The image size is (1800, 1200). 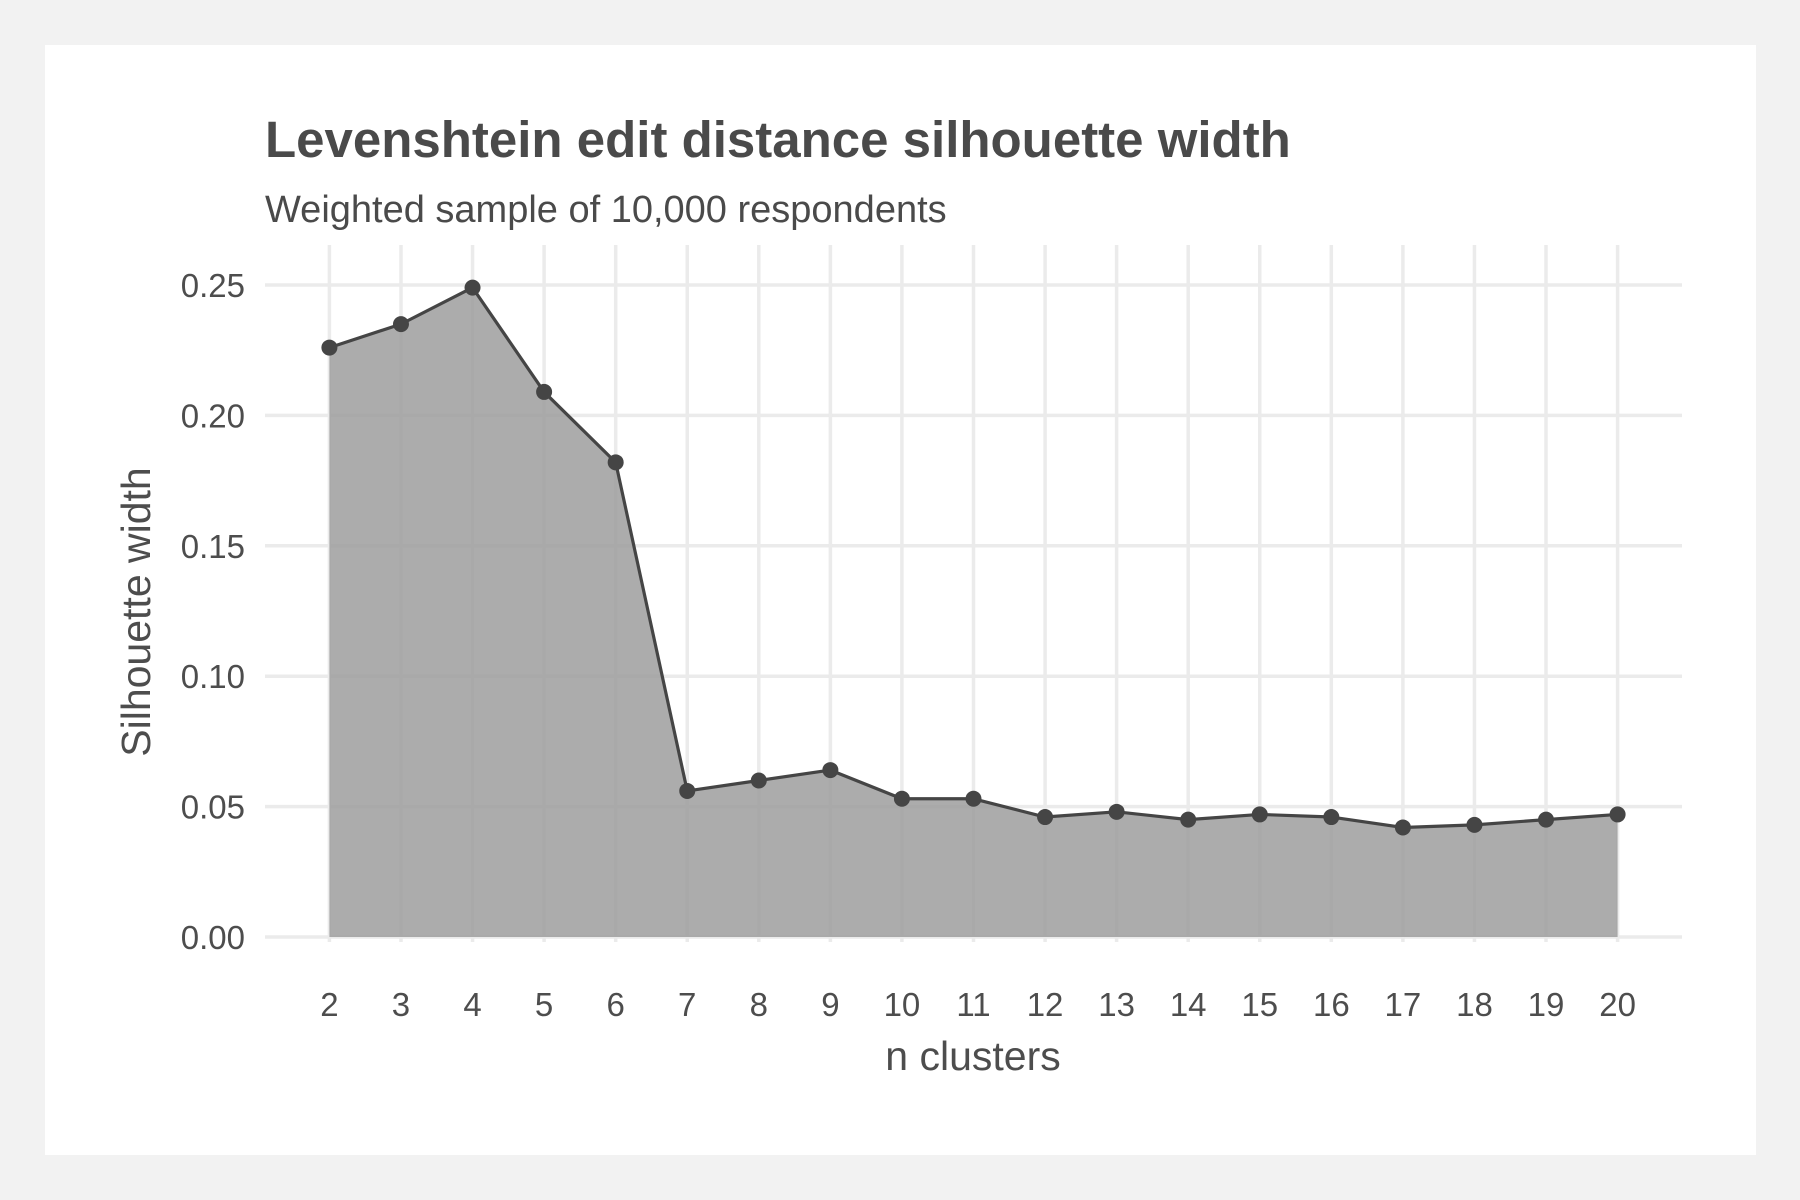 I want to click on x-tick-label: 2, so click(x=329, y=1004).